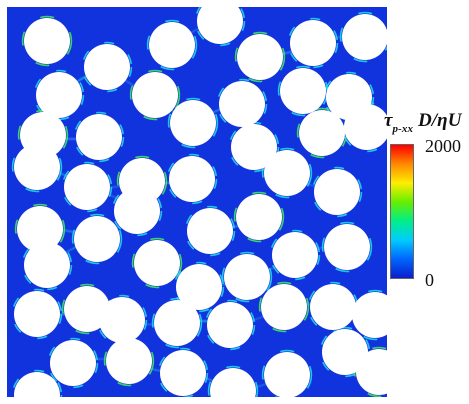  I want to click on colorbar-min-label: 0, so click(429, 280).